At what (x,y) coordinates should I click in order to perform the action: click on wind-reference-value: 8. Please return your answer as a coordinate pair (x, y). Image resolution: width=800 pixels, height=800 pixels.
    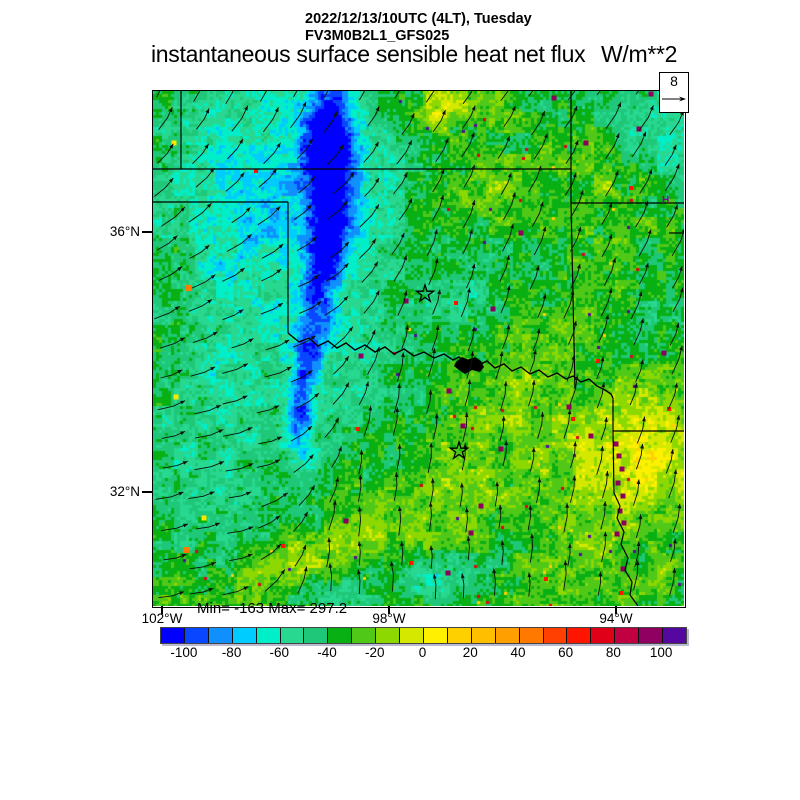
    Looking at the image, I should click on (674, 81).